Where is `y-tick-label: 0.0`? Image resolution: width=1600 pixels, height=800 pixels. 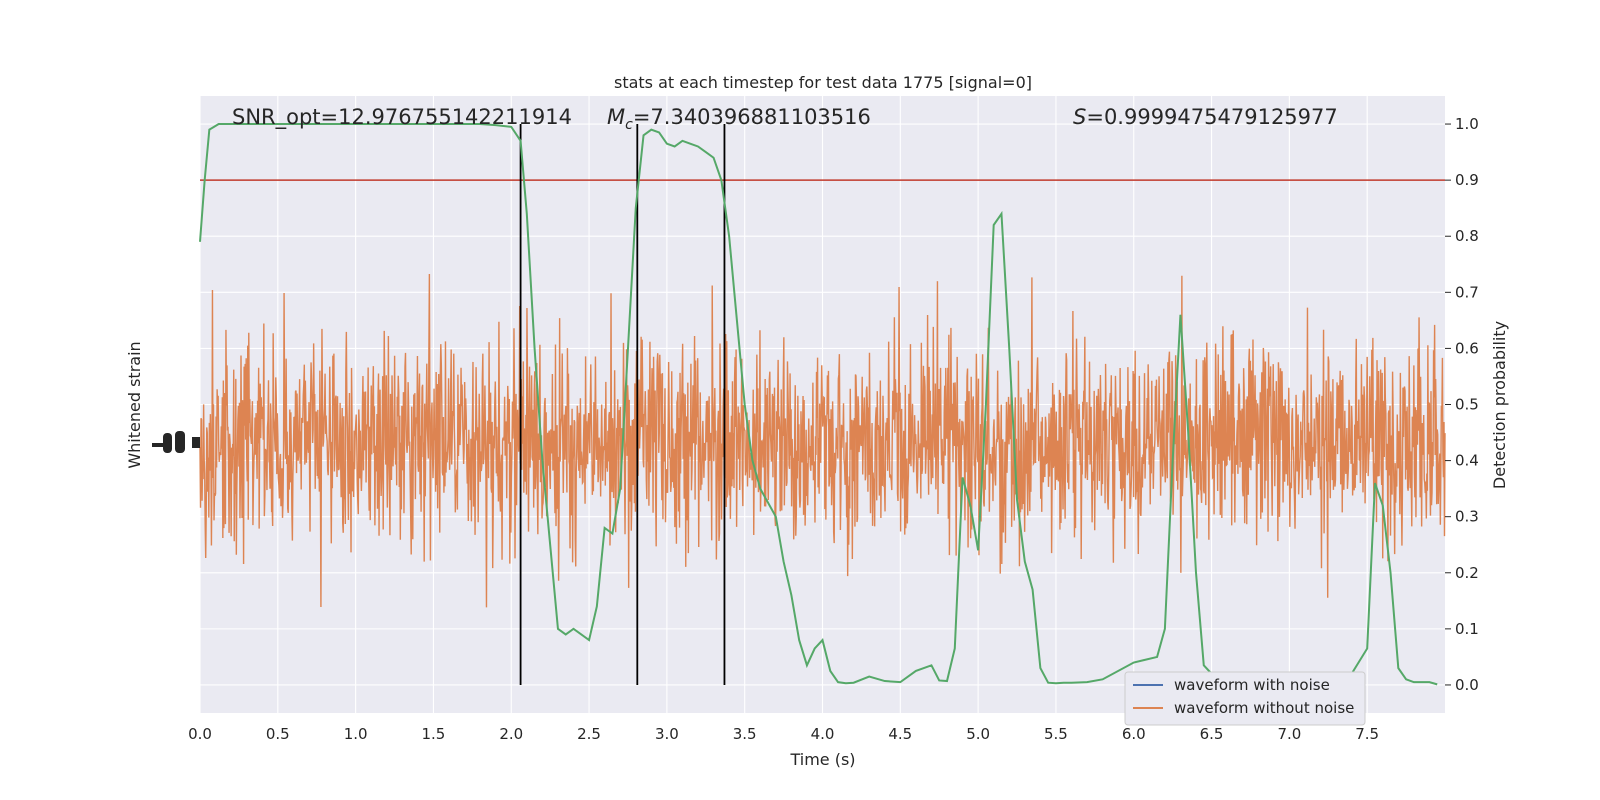 y-tick-label: 0.0 is located at coordinates (1467, 685).